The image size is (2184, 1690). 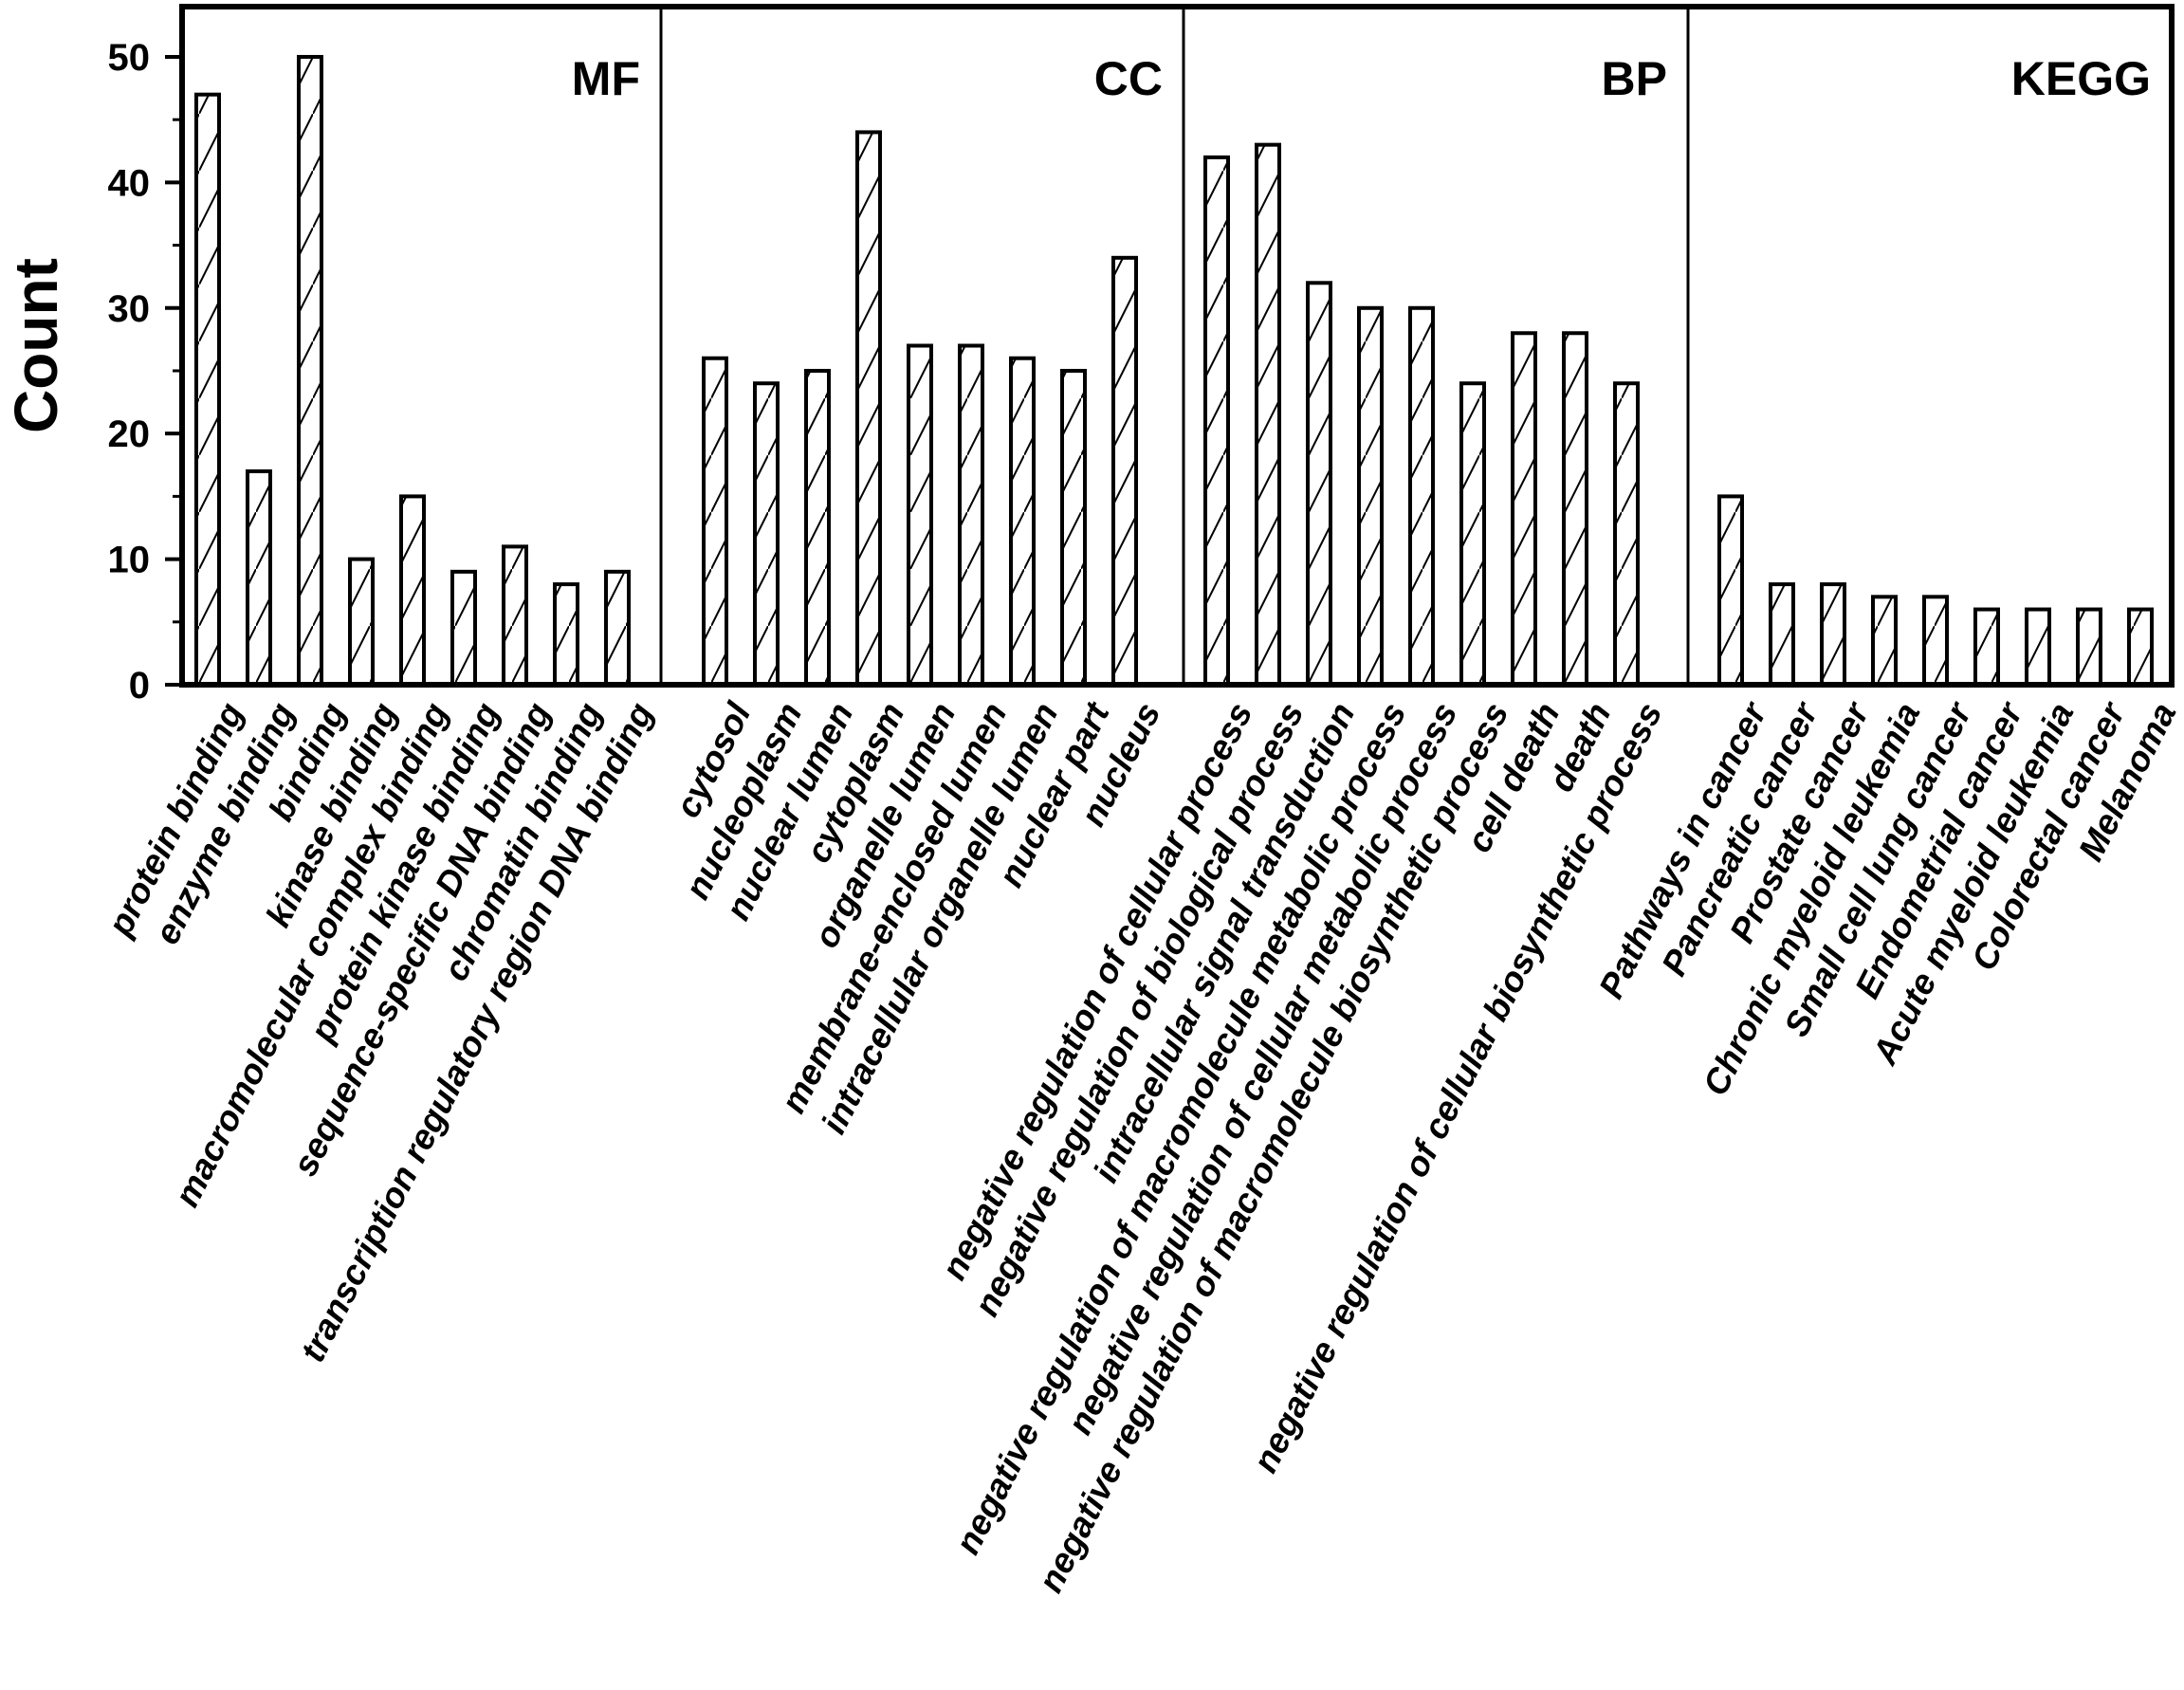 What do you see at coordinates (129, 309) in the screenshot?
I see `y-tick-label-30: 30` at bounding box center [129, 309].